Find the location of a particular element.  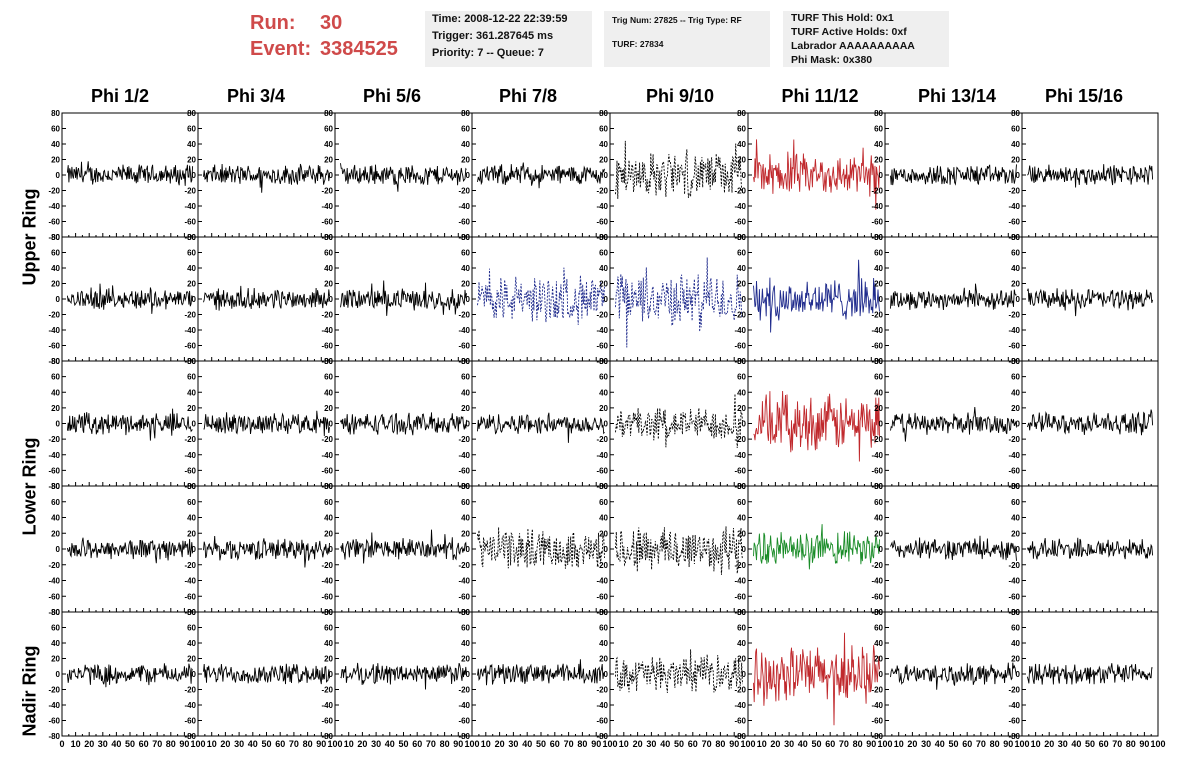

column-header-phi-11-12: Phi 11/12 is located at coordinates (820, 96).